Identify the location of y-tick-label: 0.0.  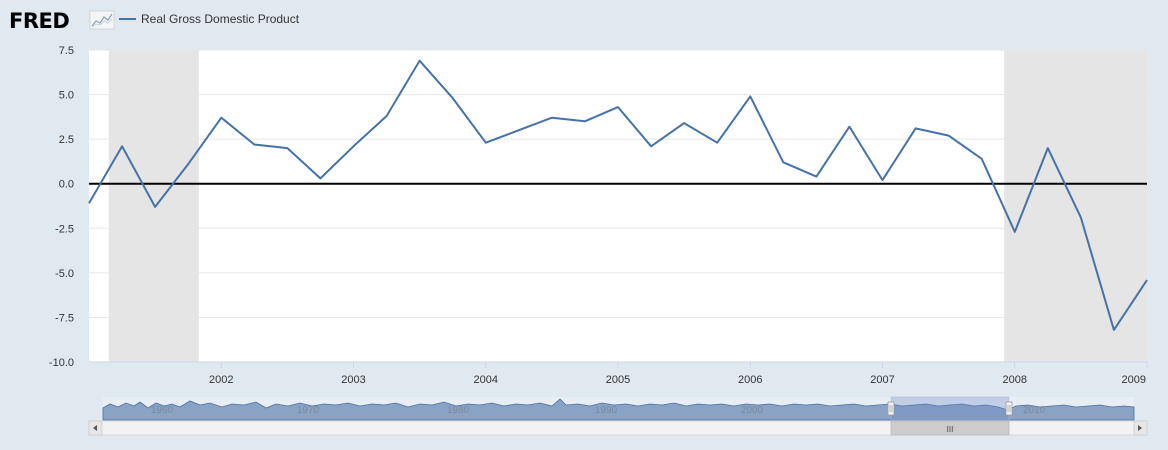
(66, 185).